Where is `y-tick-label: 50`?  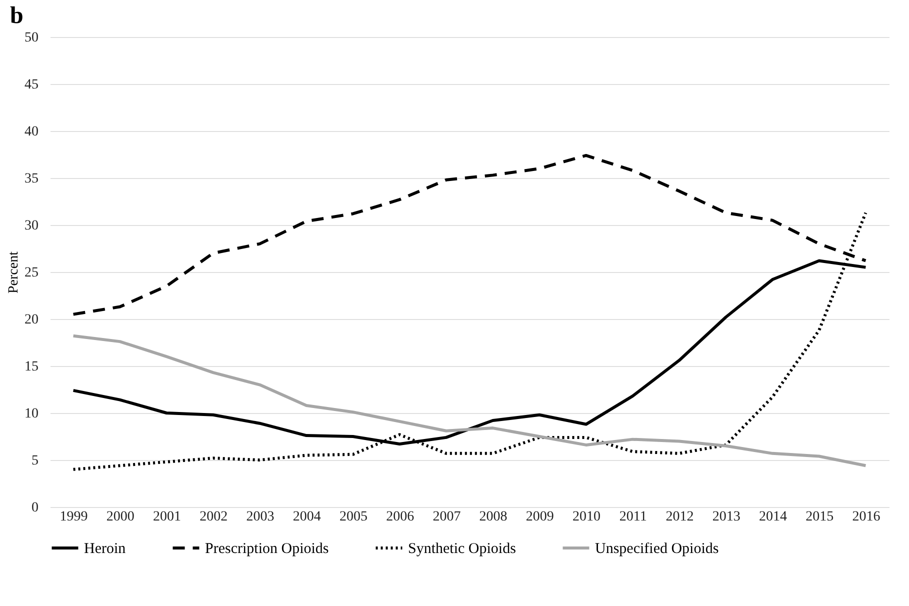
y-tick-label: 50 is located at coordinates (31, 38).